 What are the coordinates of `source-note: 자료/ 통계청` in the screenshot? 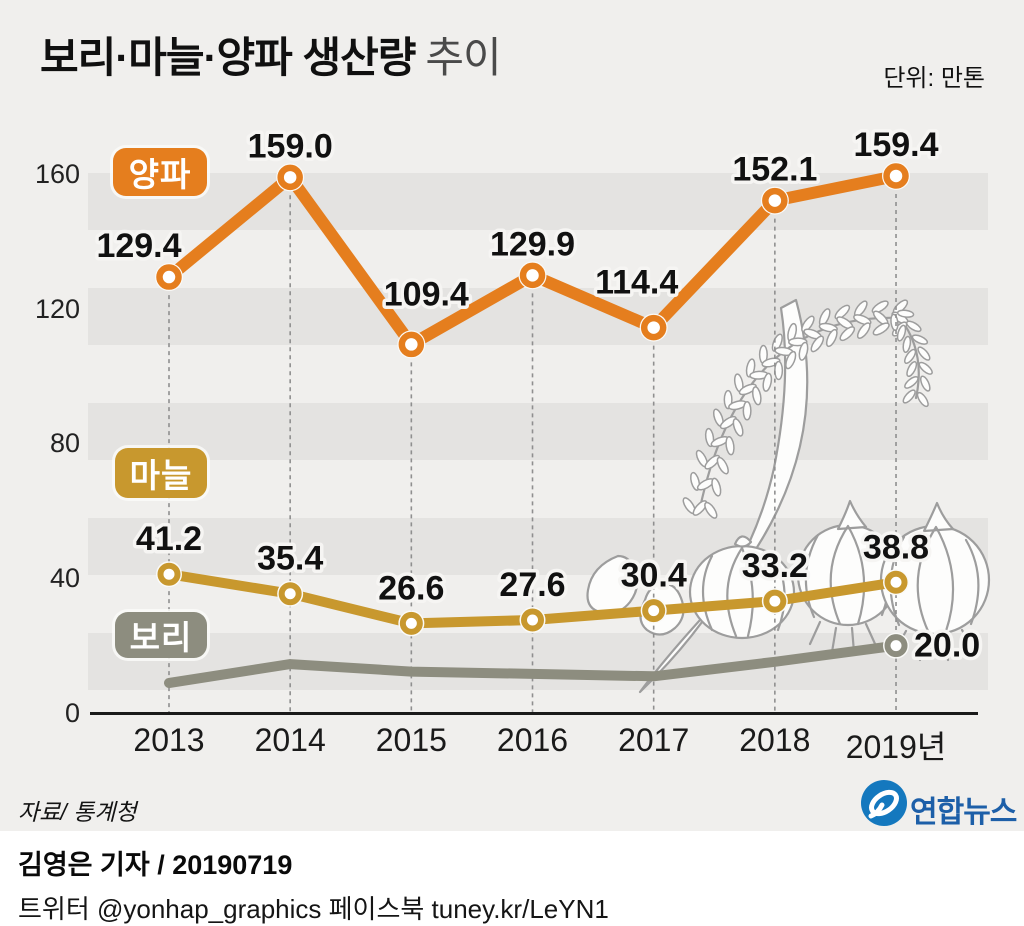 It's located at (77, 812).